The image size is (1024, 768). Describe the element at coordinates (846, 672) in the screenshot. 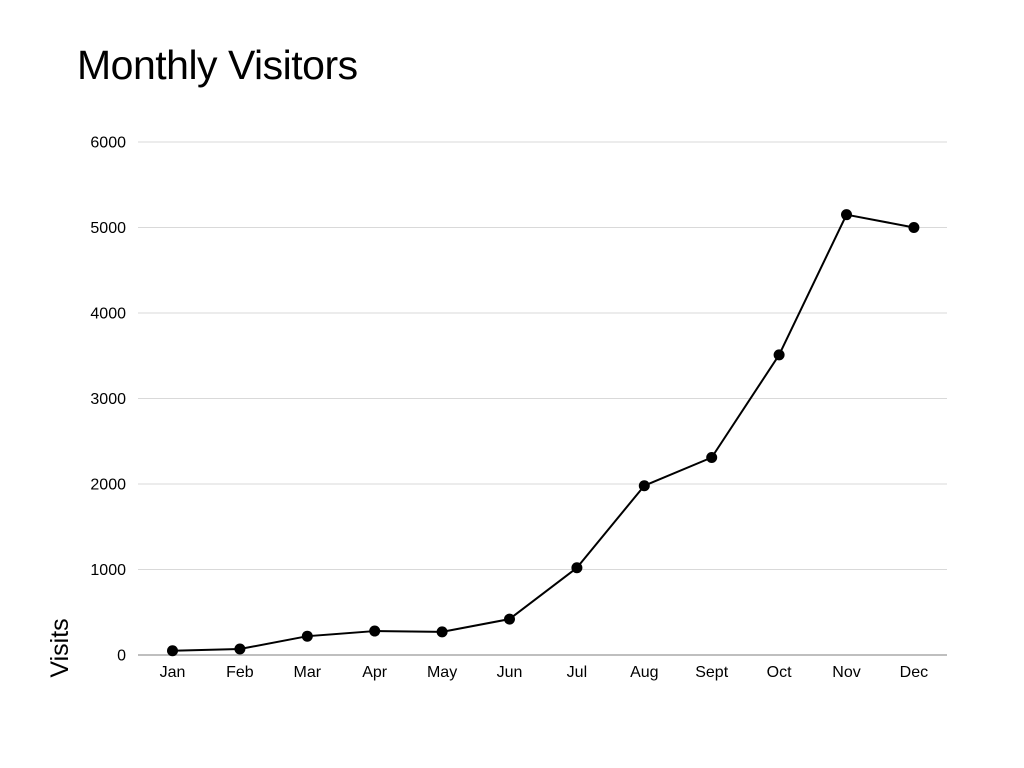

I see `x-tick-label: Nov` at that location.